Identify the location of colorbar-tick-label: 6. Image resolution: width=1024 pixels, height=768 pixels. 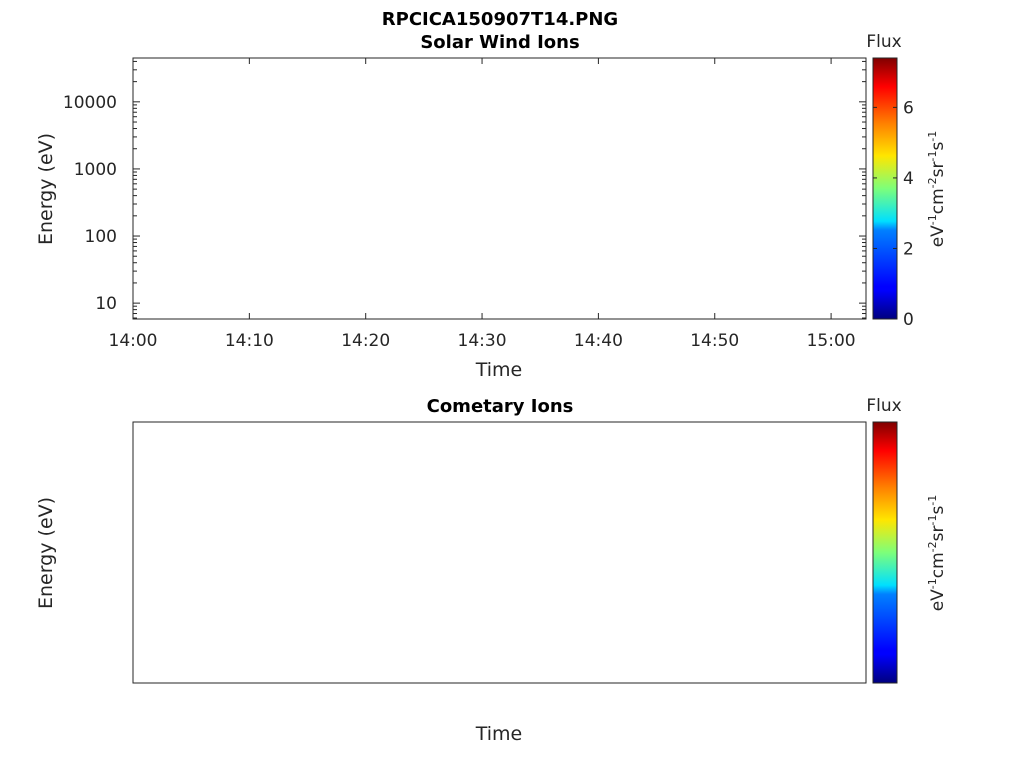
(908, 108).